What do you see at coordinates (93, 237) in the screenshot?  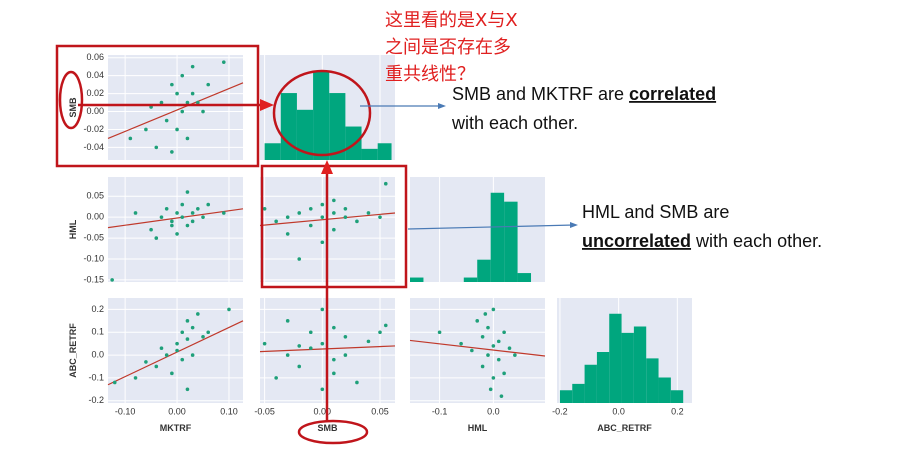 I see `y-tick-label: -0.05` at bounding box center [93, 237].